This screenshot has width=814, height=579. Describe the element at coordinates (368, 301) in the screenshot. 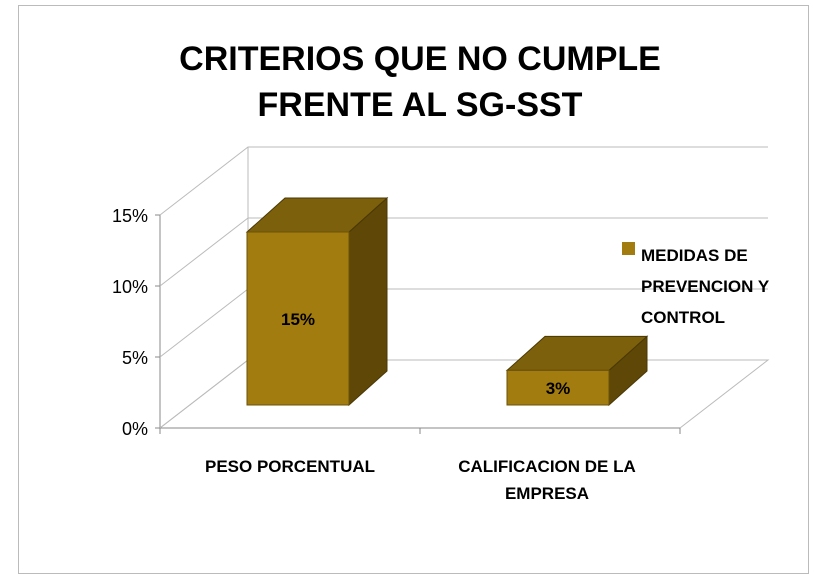

I see `bar-side` at that location.